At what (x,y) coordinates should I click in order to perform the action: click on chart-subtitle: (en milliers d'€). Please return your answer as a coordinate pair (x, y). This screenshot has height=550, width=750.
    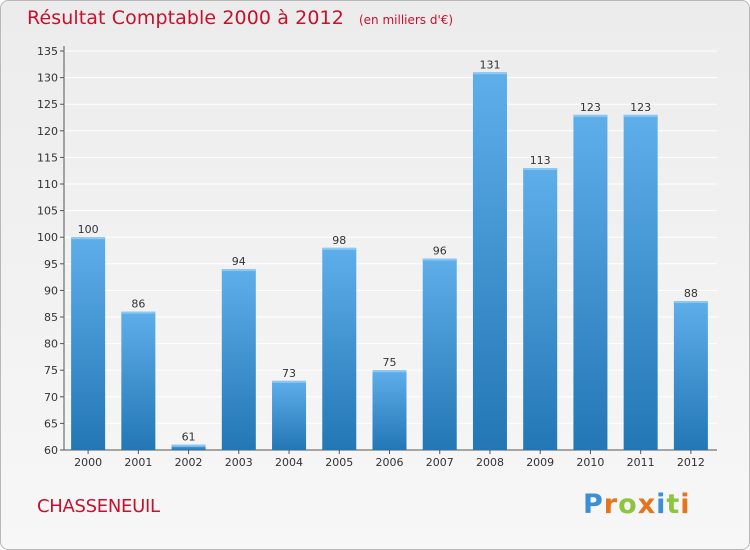
    Looking at the image, I should click on (406, 20).